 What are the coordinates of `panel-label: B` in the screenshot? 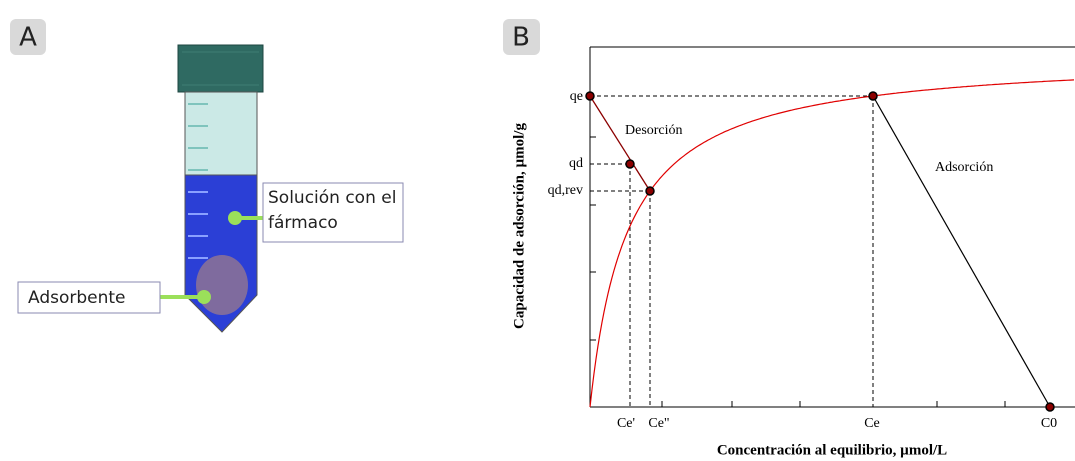 It's located at (521, 38).